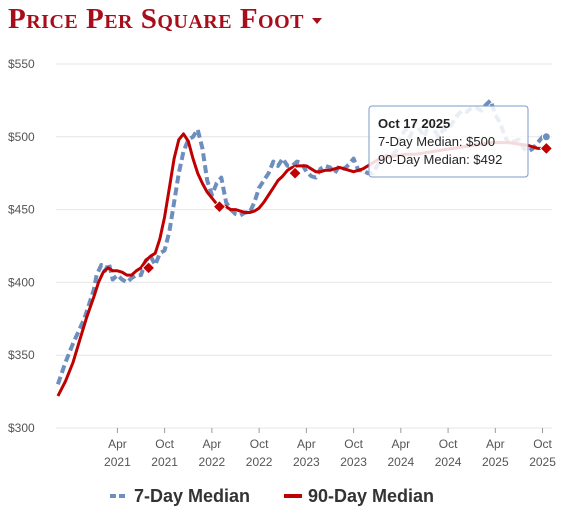 Image resolution: width=564 pixels, height=516 pixels. I want to click on chart-title-dropdown: Price Per Square Foot, so click(165, 19).